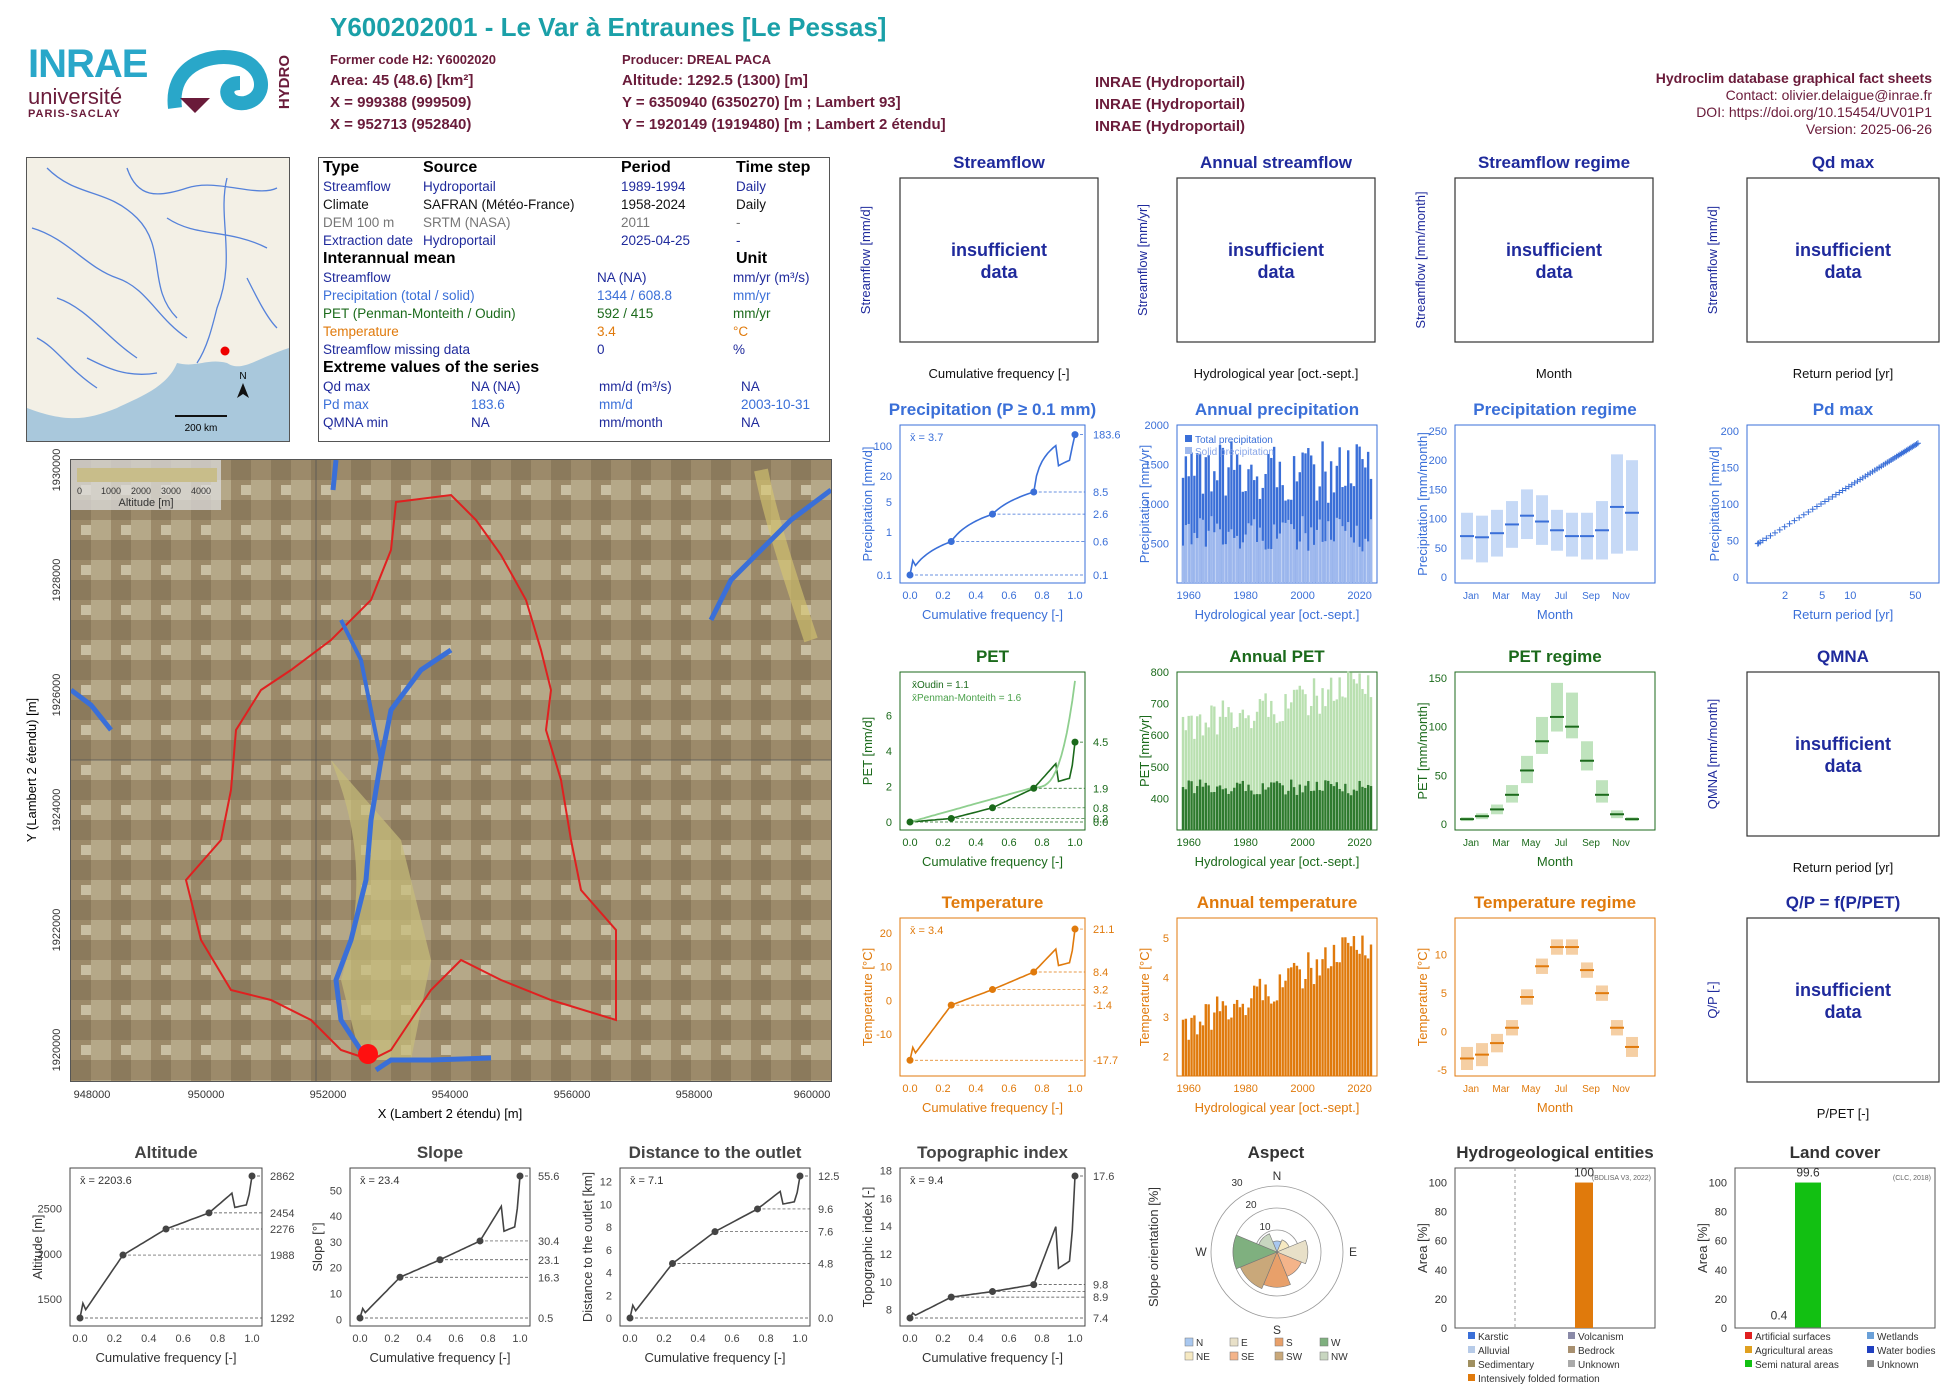 The width and height of the screenshot is (1960, 1386). What do you see at coordinates (1041, 1089) in the screenshot?
I see `temp-xtick: 0.8` at bounding box center [1041, 1089].